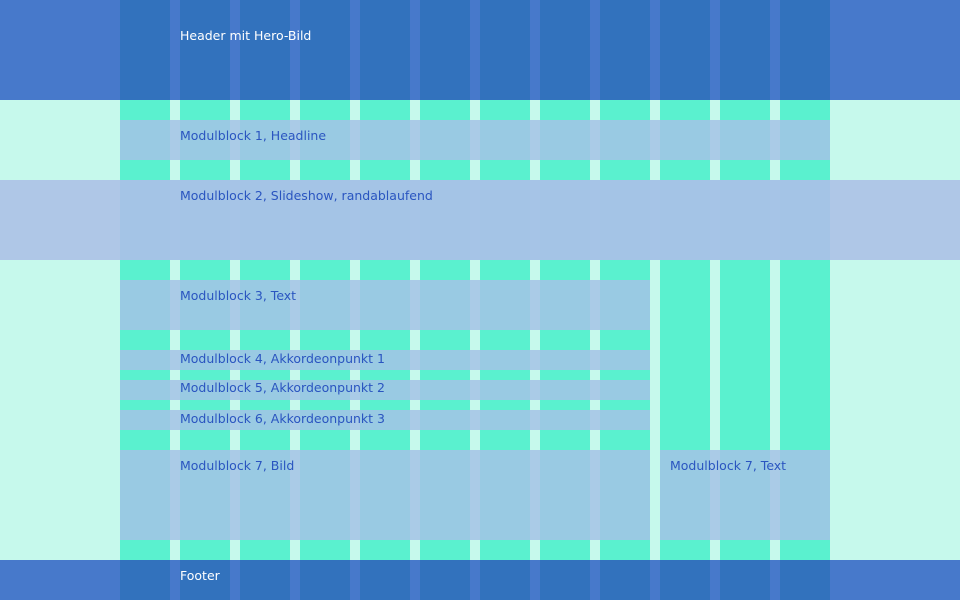  What do you see at coordinates (475, 220) in the screenshot?
I see `module-block-2-content` at bounding box center [475, 220].